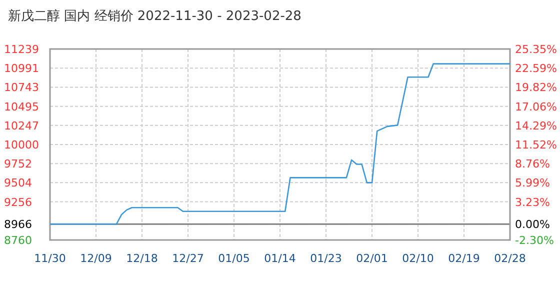  I want to click on y2-tick-label: 8.76%, so click(532, 164).